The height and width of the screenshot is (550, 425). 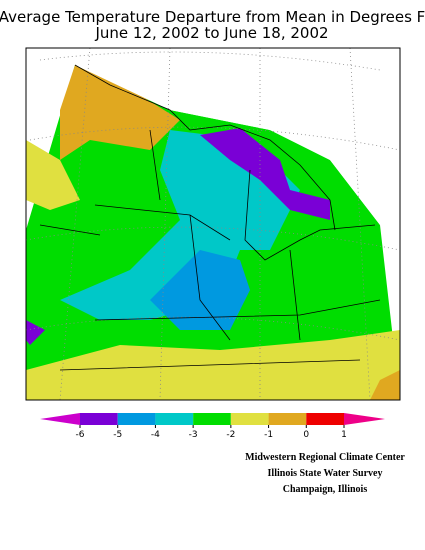 I want to click on legend-tick-label: -5, so click(x=117, y=435).